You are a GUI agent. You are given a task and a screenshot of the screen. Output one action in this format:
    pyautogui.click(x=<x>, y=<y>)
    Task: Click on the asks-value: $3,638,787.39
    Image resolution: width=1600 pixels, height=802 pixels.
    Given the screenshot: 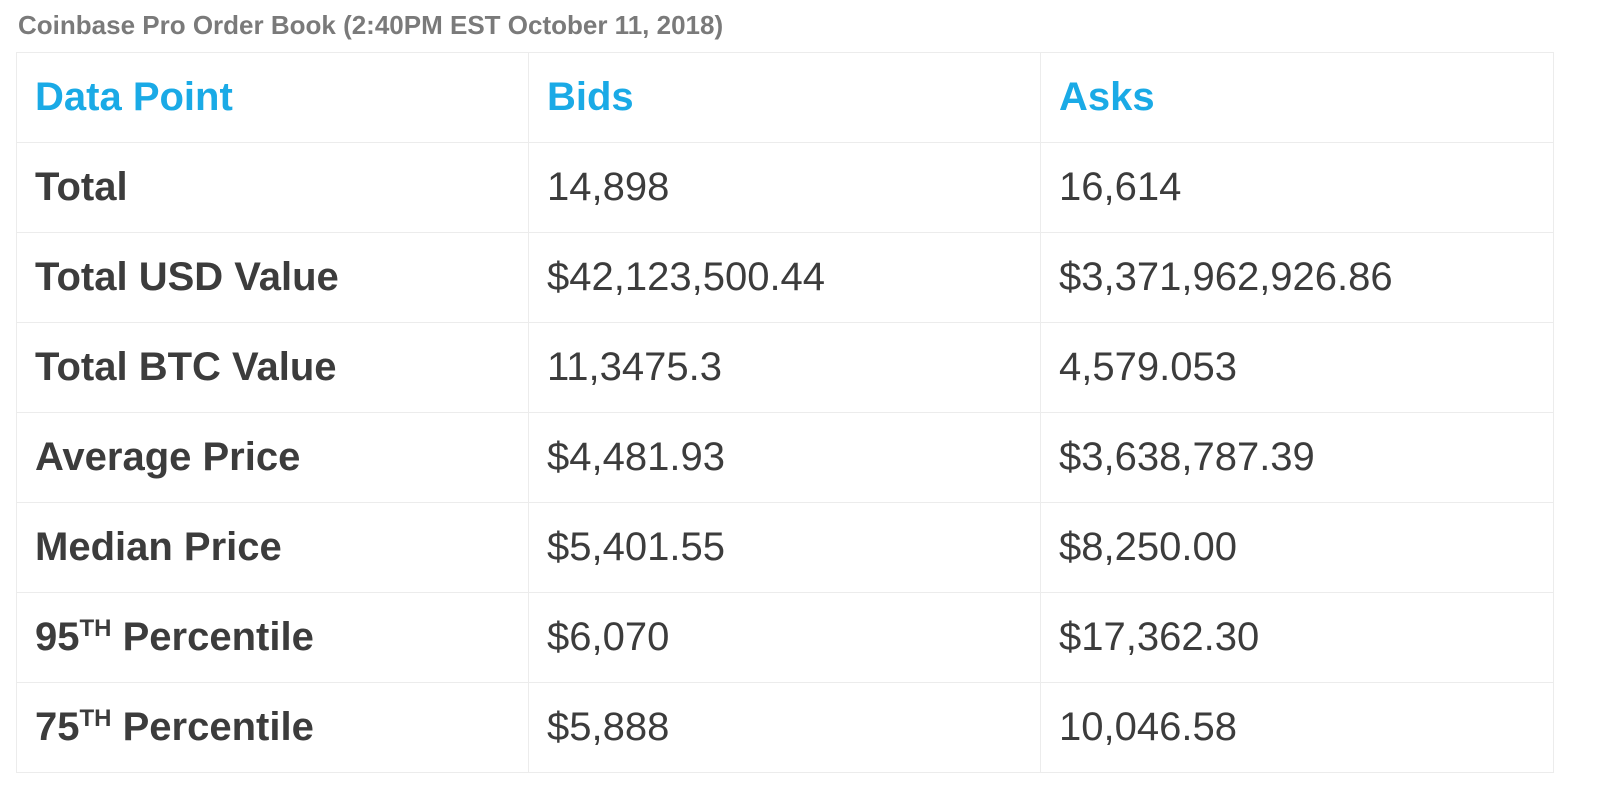 What is the action you would take?
    pyautogui.click(x=1297, y=457)
    